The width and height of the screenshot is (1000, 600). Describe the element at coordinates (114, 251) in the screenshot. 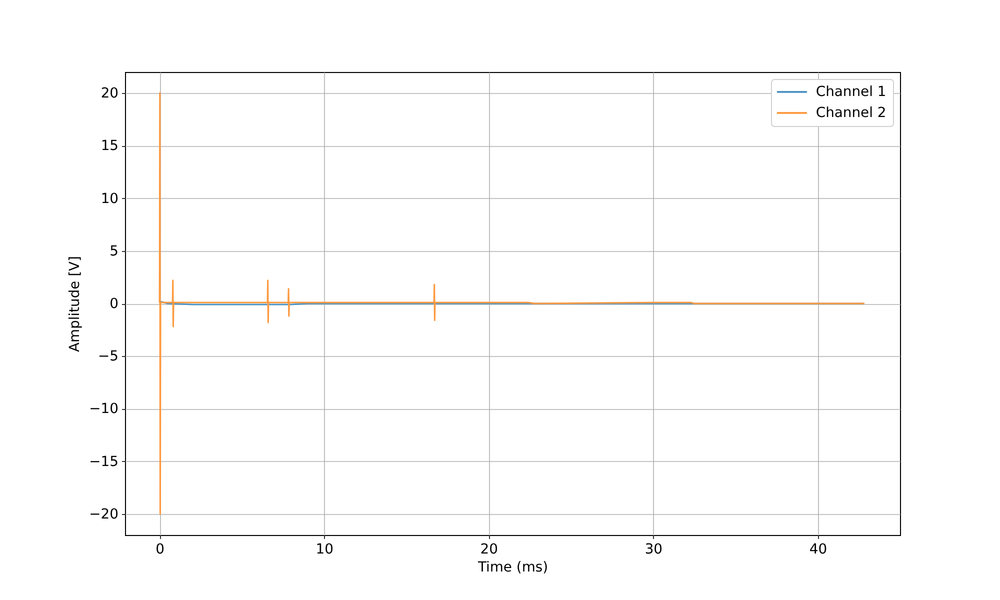

I see `y-tick-label: 5` at that location.